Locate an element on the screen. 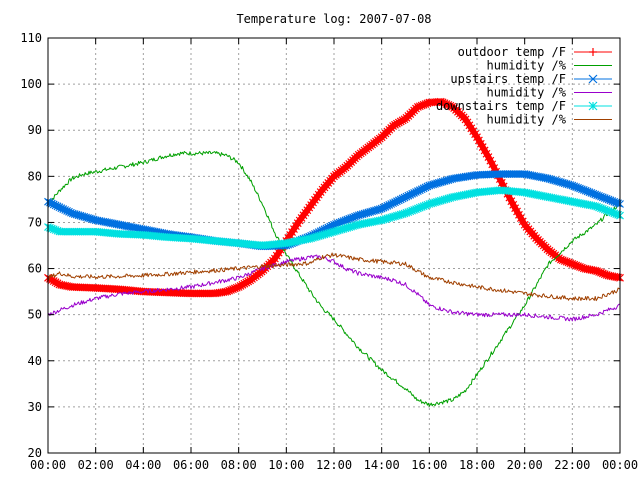  x-tick-label: 10:00 is located at coordinates (286, 465).